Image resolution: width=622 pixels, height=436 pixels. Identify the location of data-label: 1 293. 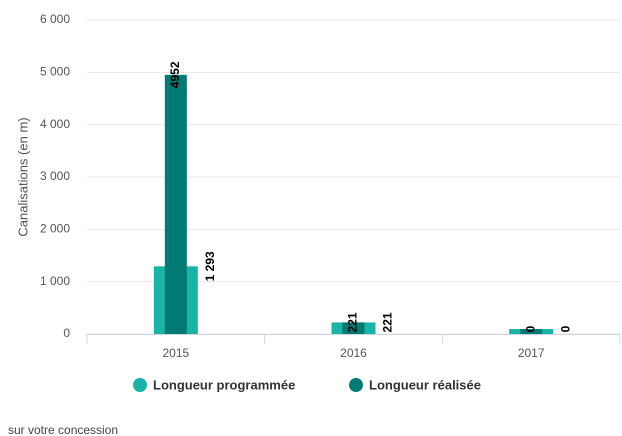
(210, 266).